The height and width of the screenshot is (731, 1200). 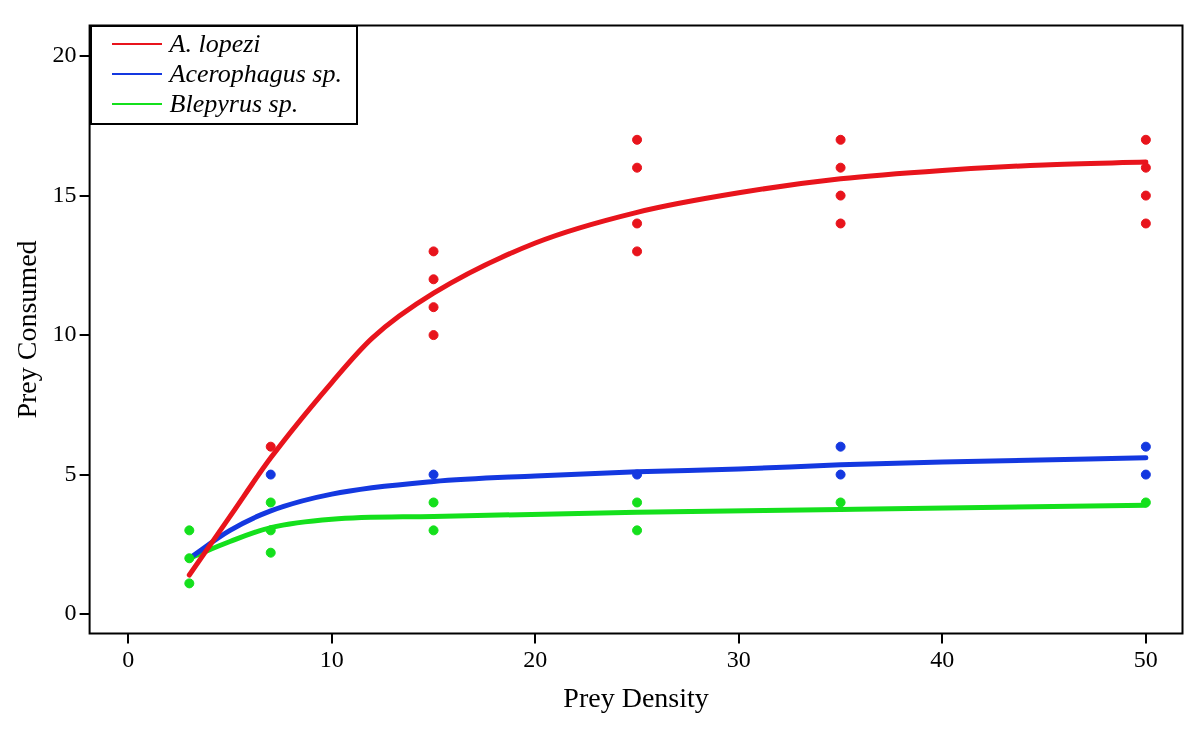 What do you see at coordinates (738, 659) in the screenshot?
I see `x-tick-label: 30` at bounding box center [738, 659].